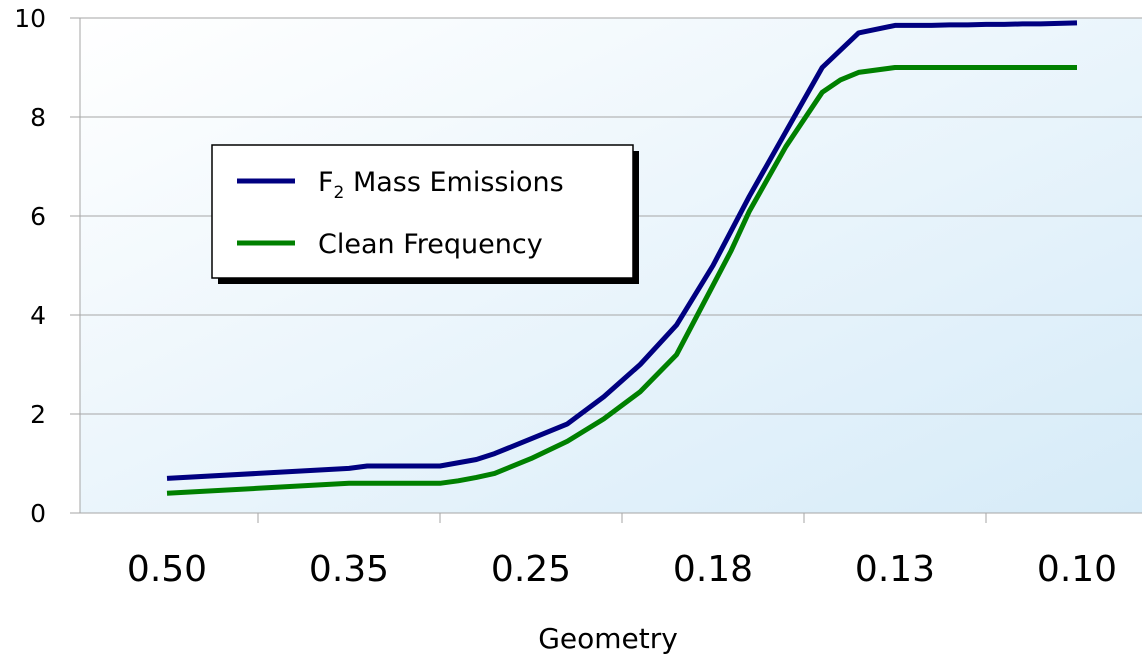 The image size is (1142, 663). What do you see at coordinates (1077, 569) in the screenshot?
I see `x-tick-label: 0.10` at bounding box center [1077, 569].